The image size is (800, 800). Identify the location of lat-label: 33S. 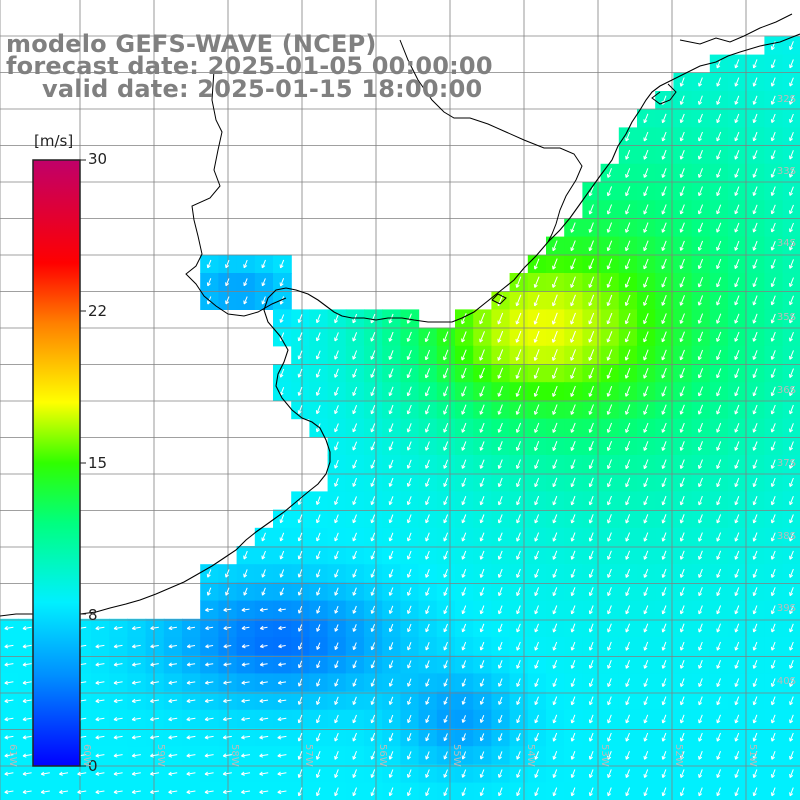
(786, 171).